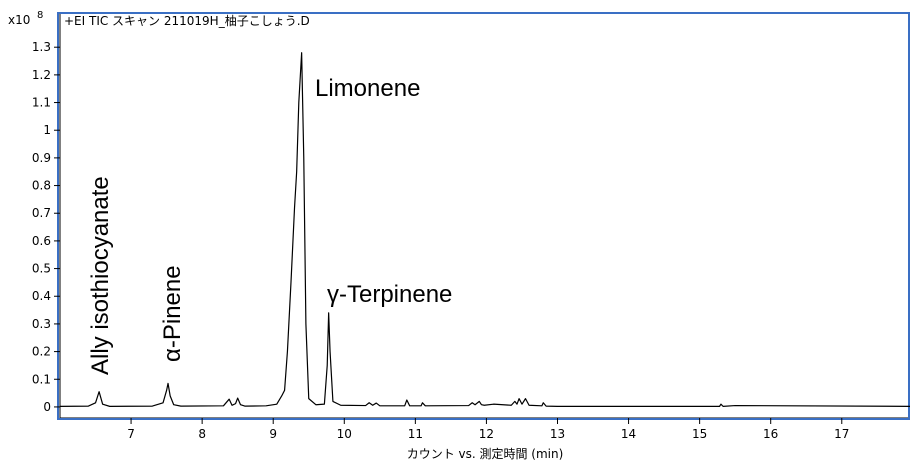 The width and height of the screenshot is (910, 465). Describe the element at coordinates (628, 434) in the screenshot. I see `x-tick-label: 14` at that location.